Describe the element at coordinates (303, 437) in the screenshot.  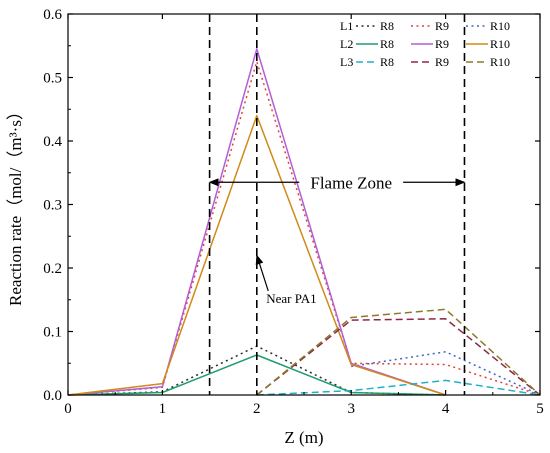
I see `x-axis-title: Z (m)` at that location.